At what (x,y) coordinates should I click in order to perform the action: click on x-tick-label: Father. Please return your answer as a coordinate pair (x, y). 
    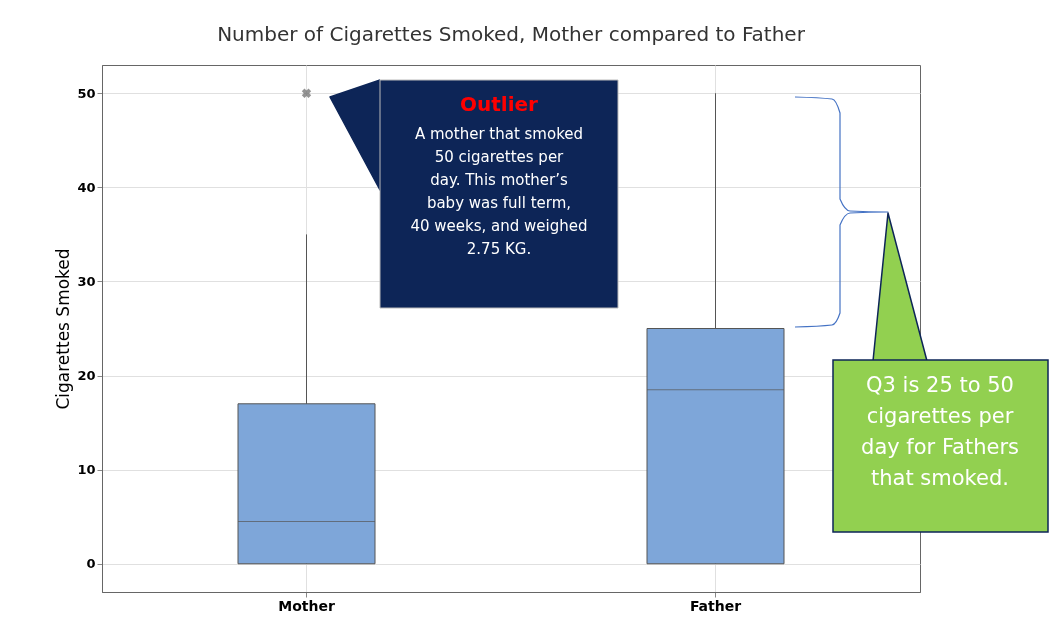
    Looking at the image, I should click on (715, 605).